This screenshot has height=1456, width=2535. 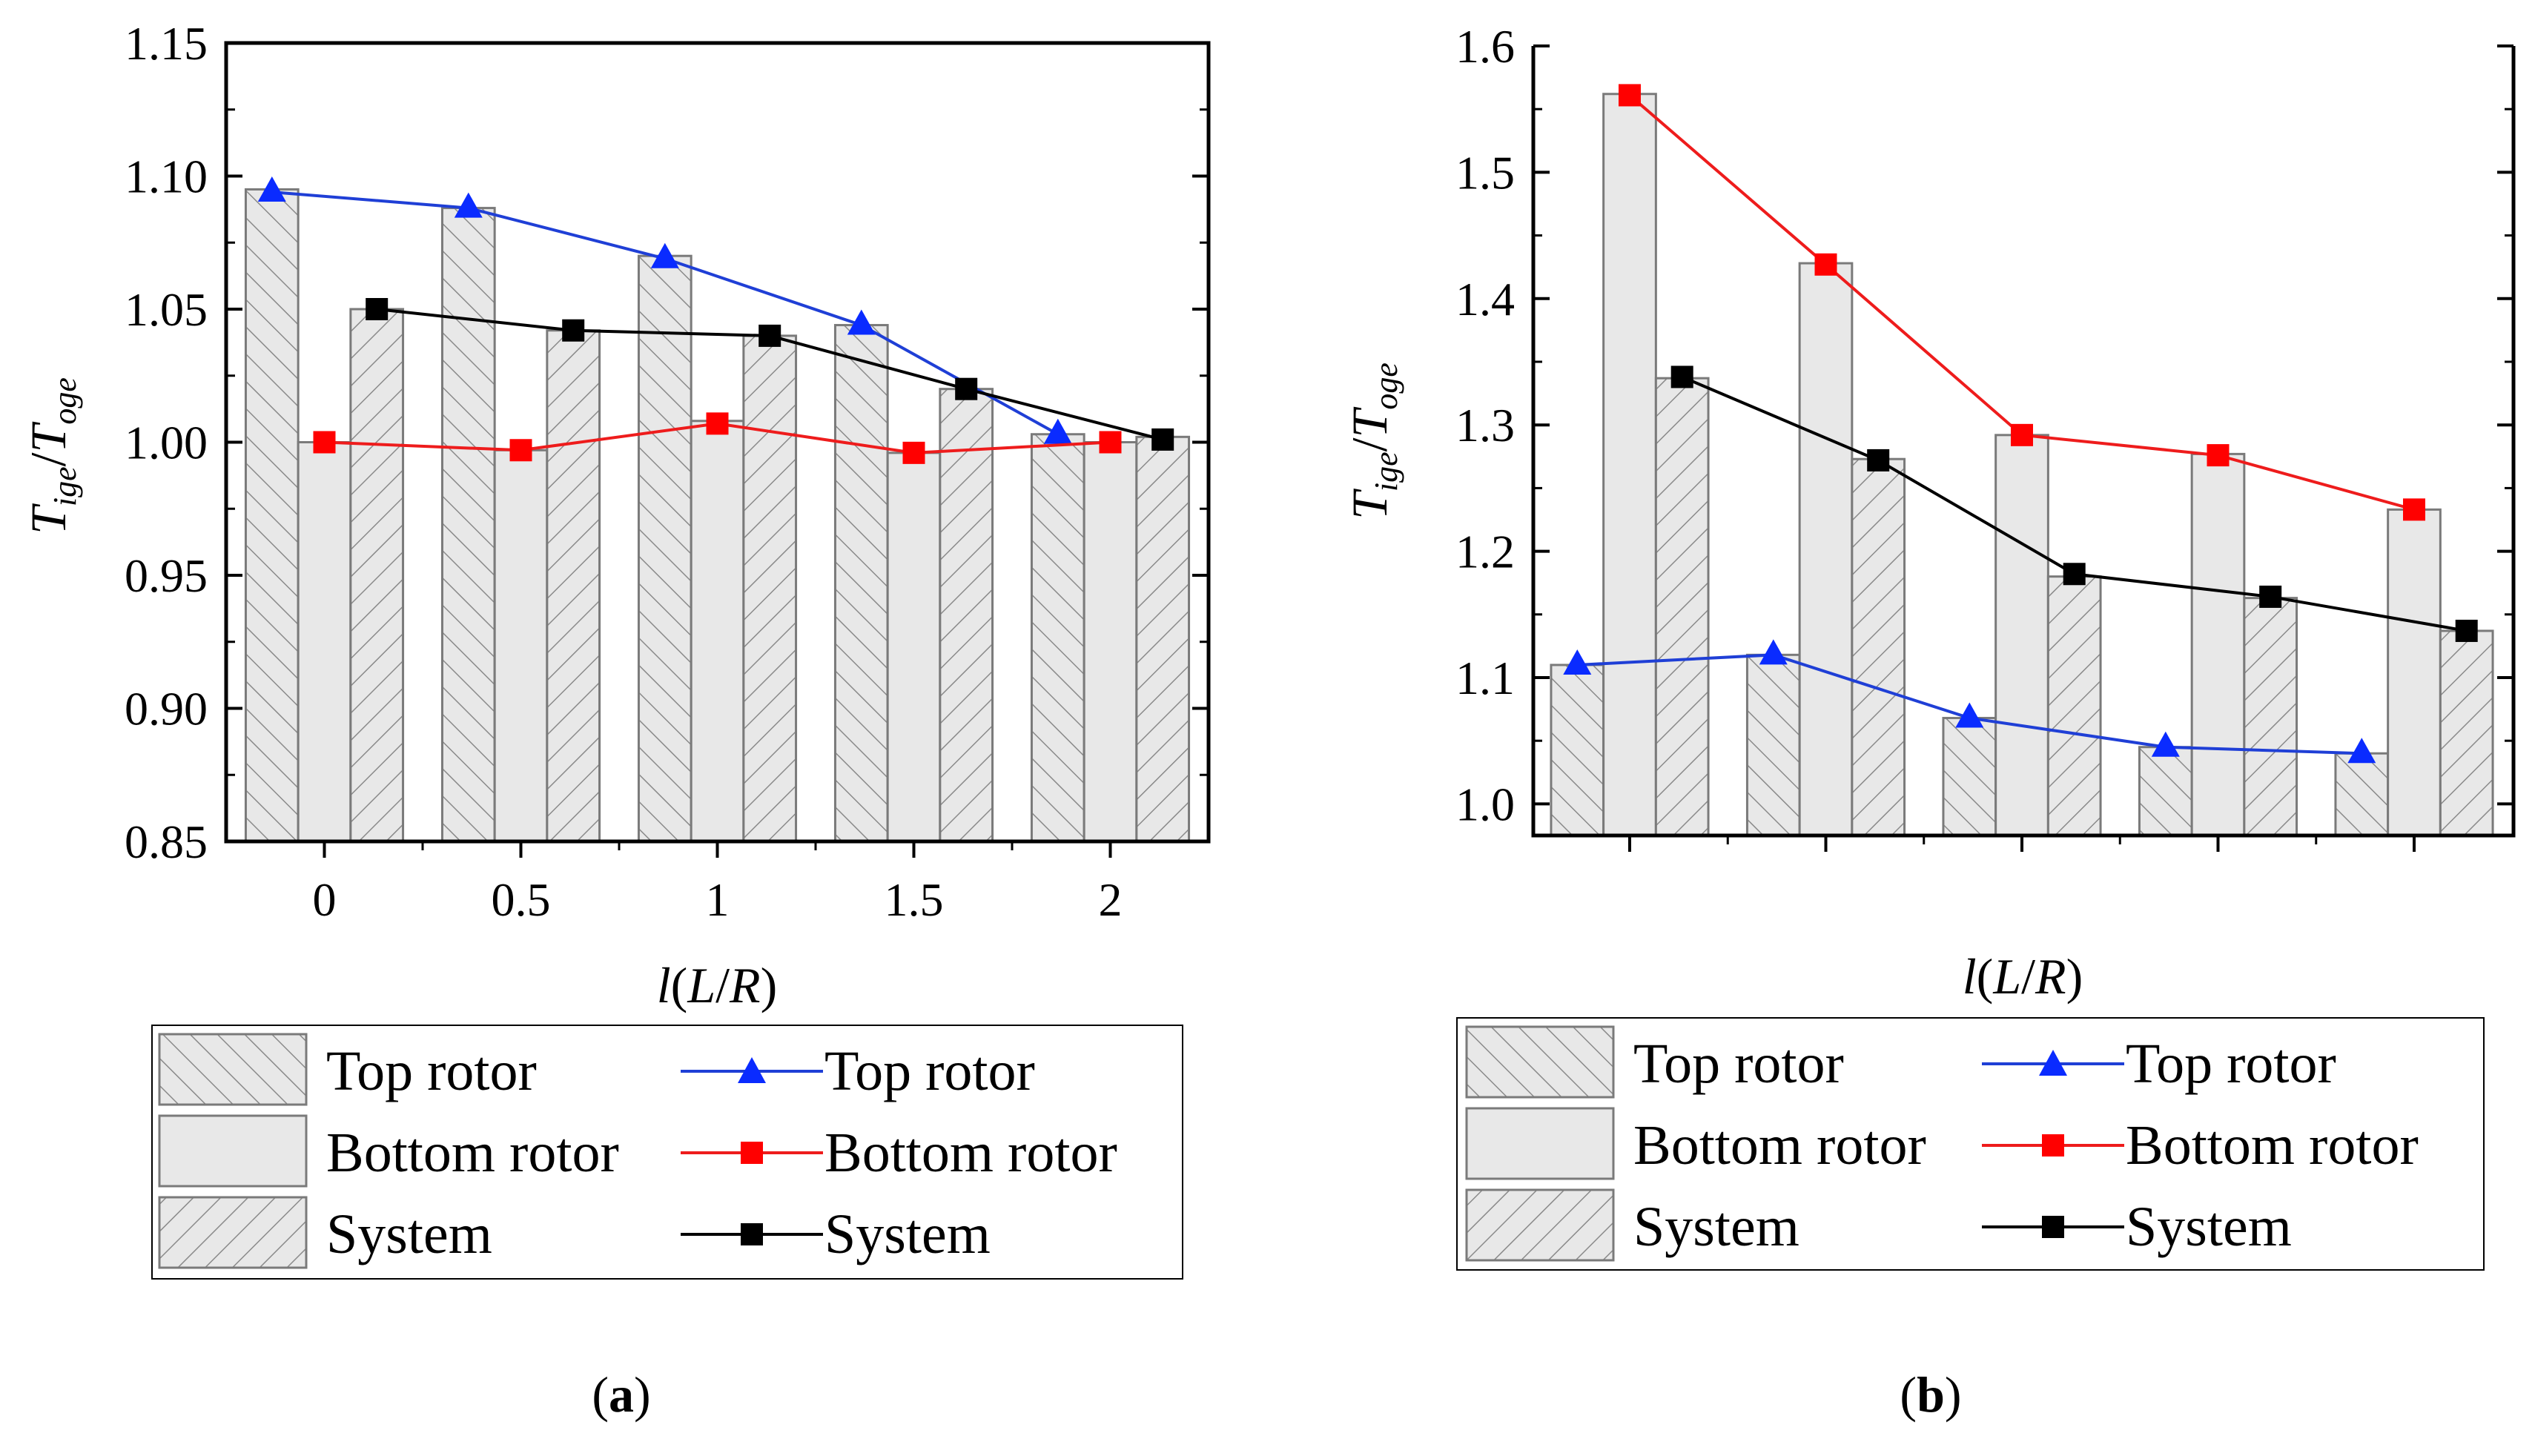 What do you see at coordinates (1485, 299) in the screenshot?
I see `b-y-tick-label: 1.4` at bounding box center [1485, 299].